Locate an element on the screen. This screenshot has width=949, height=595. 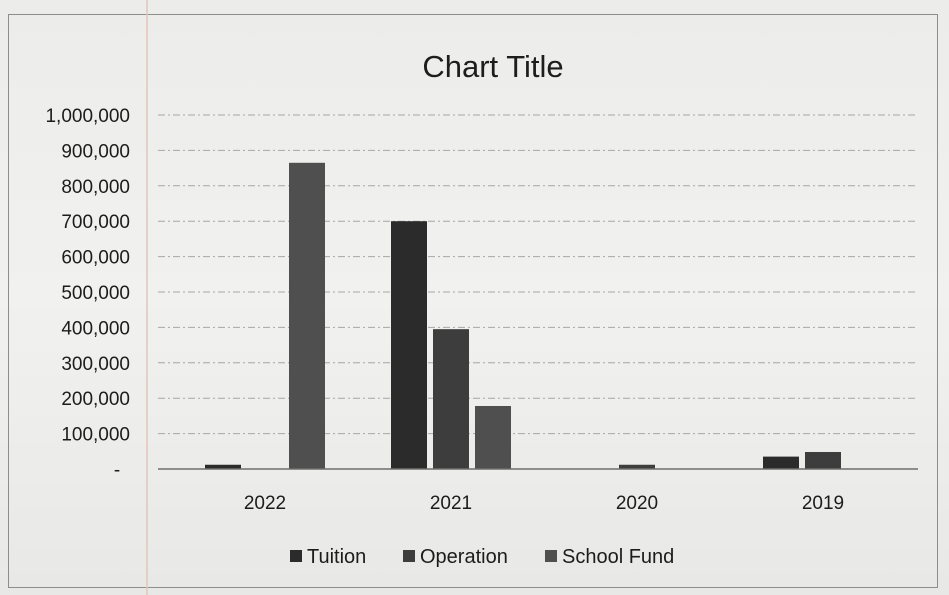
y-tick-label: 1,000,000 is located at coordinates (87, 116).